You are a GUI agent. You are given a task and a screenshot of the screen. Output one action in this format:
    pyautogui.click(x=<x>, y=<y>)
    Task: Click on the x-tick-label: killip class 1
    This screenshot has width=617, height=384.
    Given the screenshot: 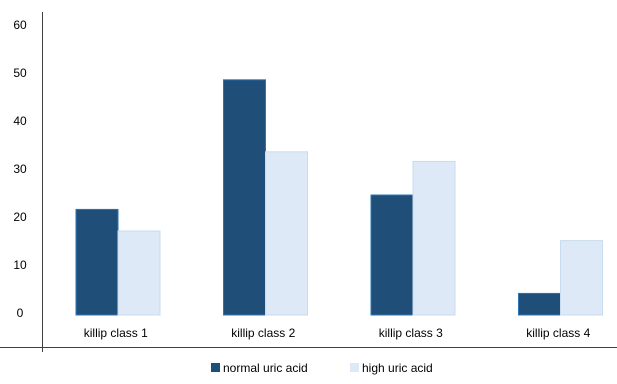 What is the action you would take?
    pyautogui.click(x=116, y=333)
    